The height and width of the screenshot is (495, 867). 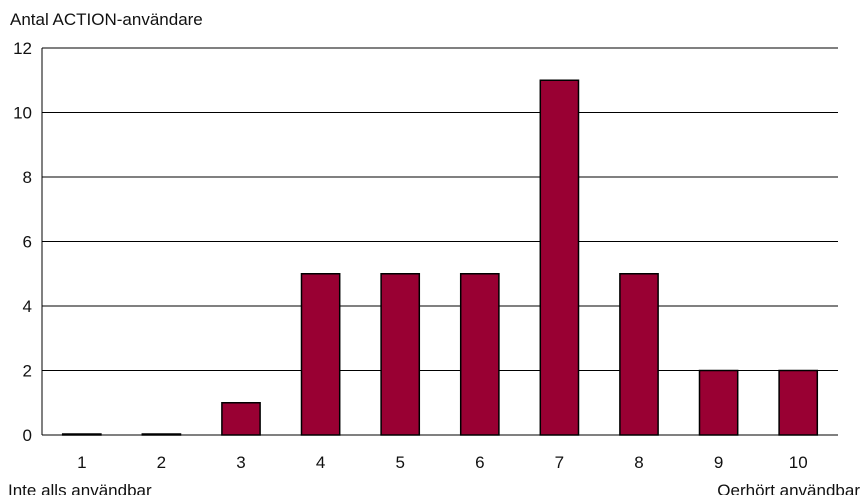 I want to click on y-axis-title: Antal ACTION-användare, so click(x=106, y=19).